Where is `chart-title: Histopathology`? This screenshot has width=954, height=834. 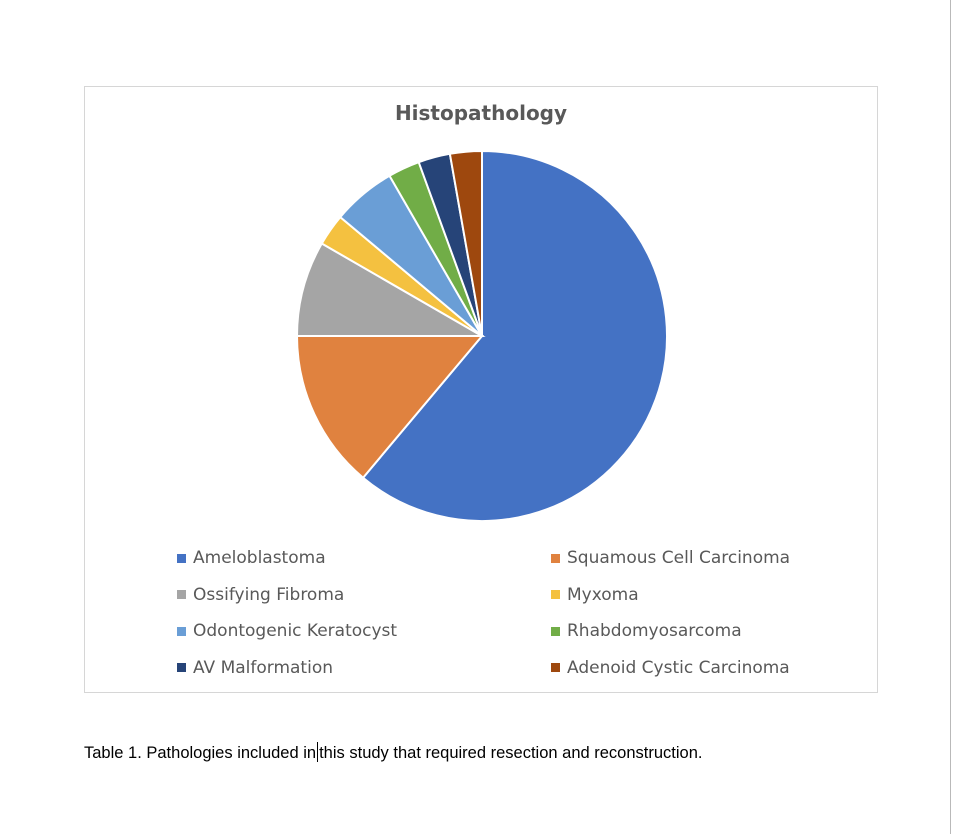
chart-title: Histopathology is located at coordinates (481, 113).